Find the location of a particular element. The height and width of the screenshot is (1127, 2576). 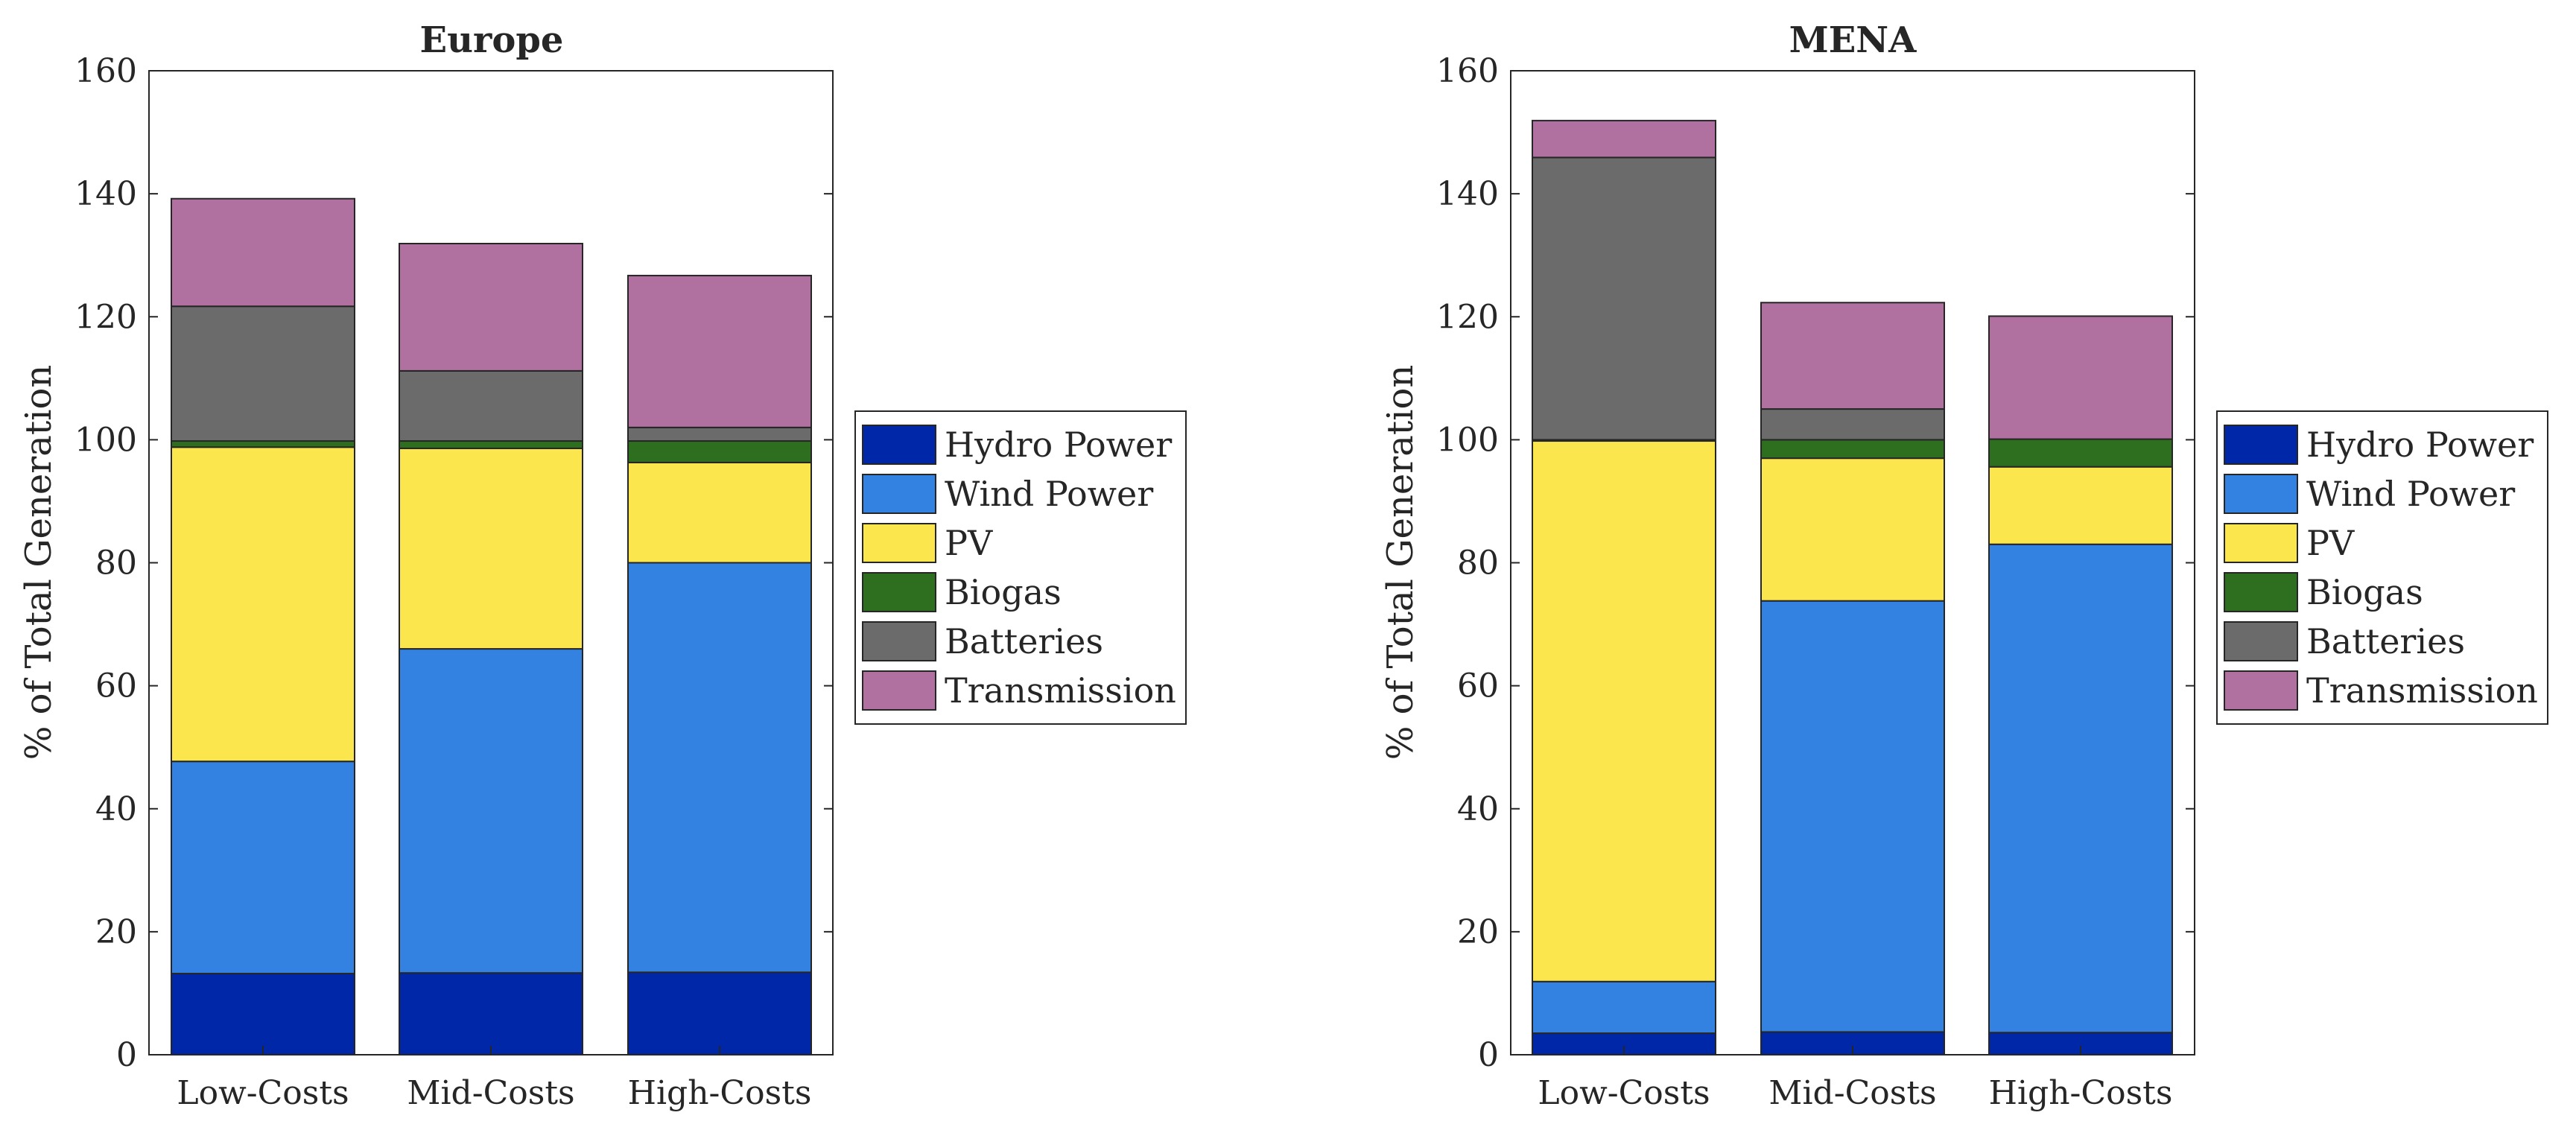

chart-title: Europe is located at coordinates (492, 40).